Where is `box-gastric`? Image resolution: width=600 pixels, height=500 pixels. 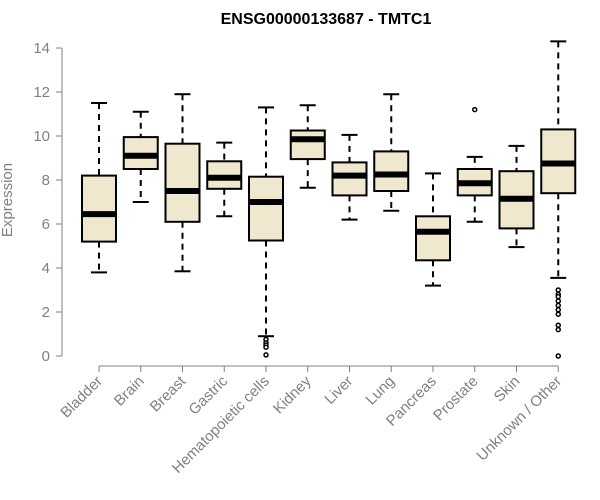
box-gastric is located at coordinates (224, 179).